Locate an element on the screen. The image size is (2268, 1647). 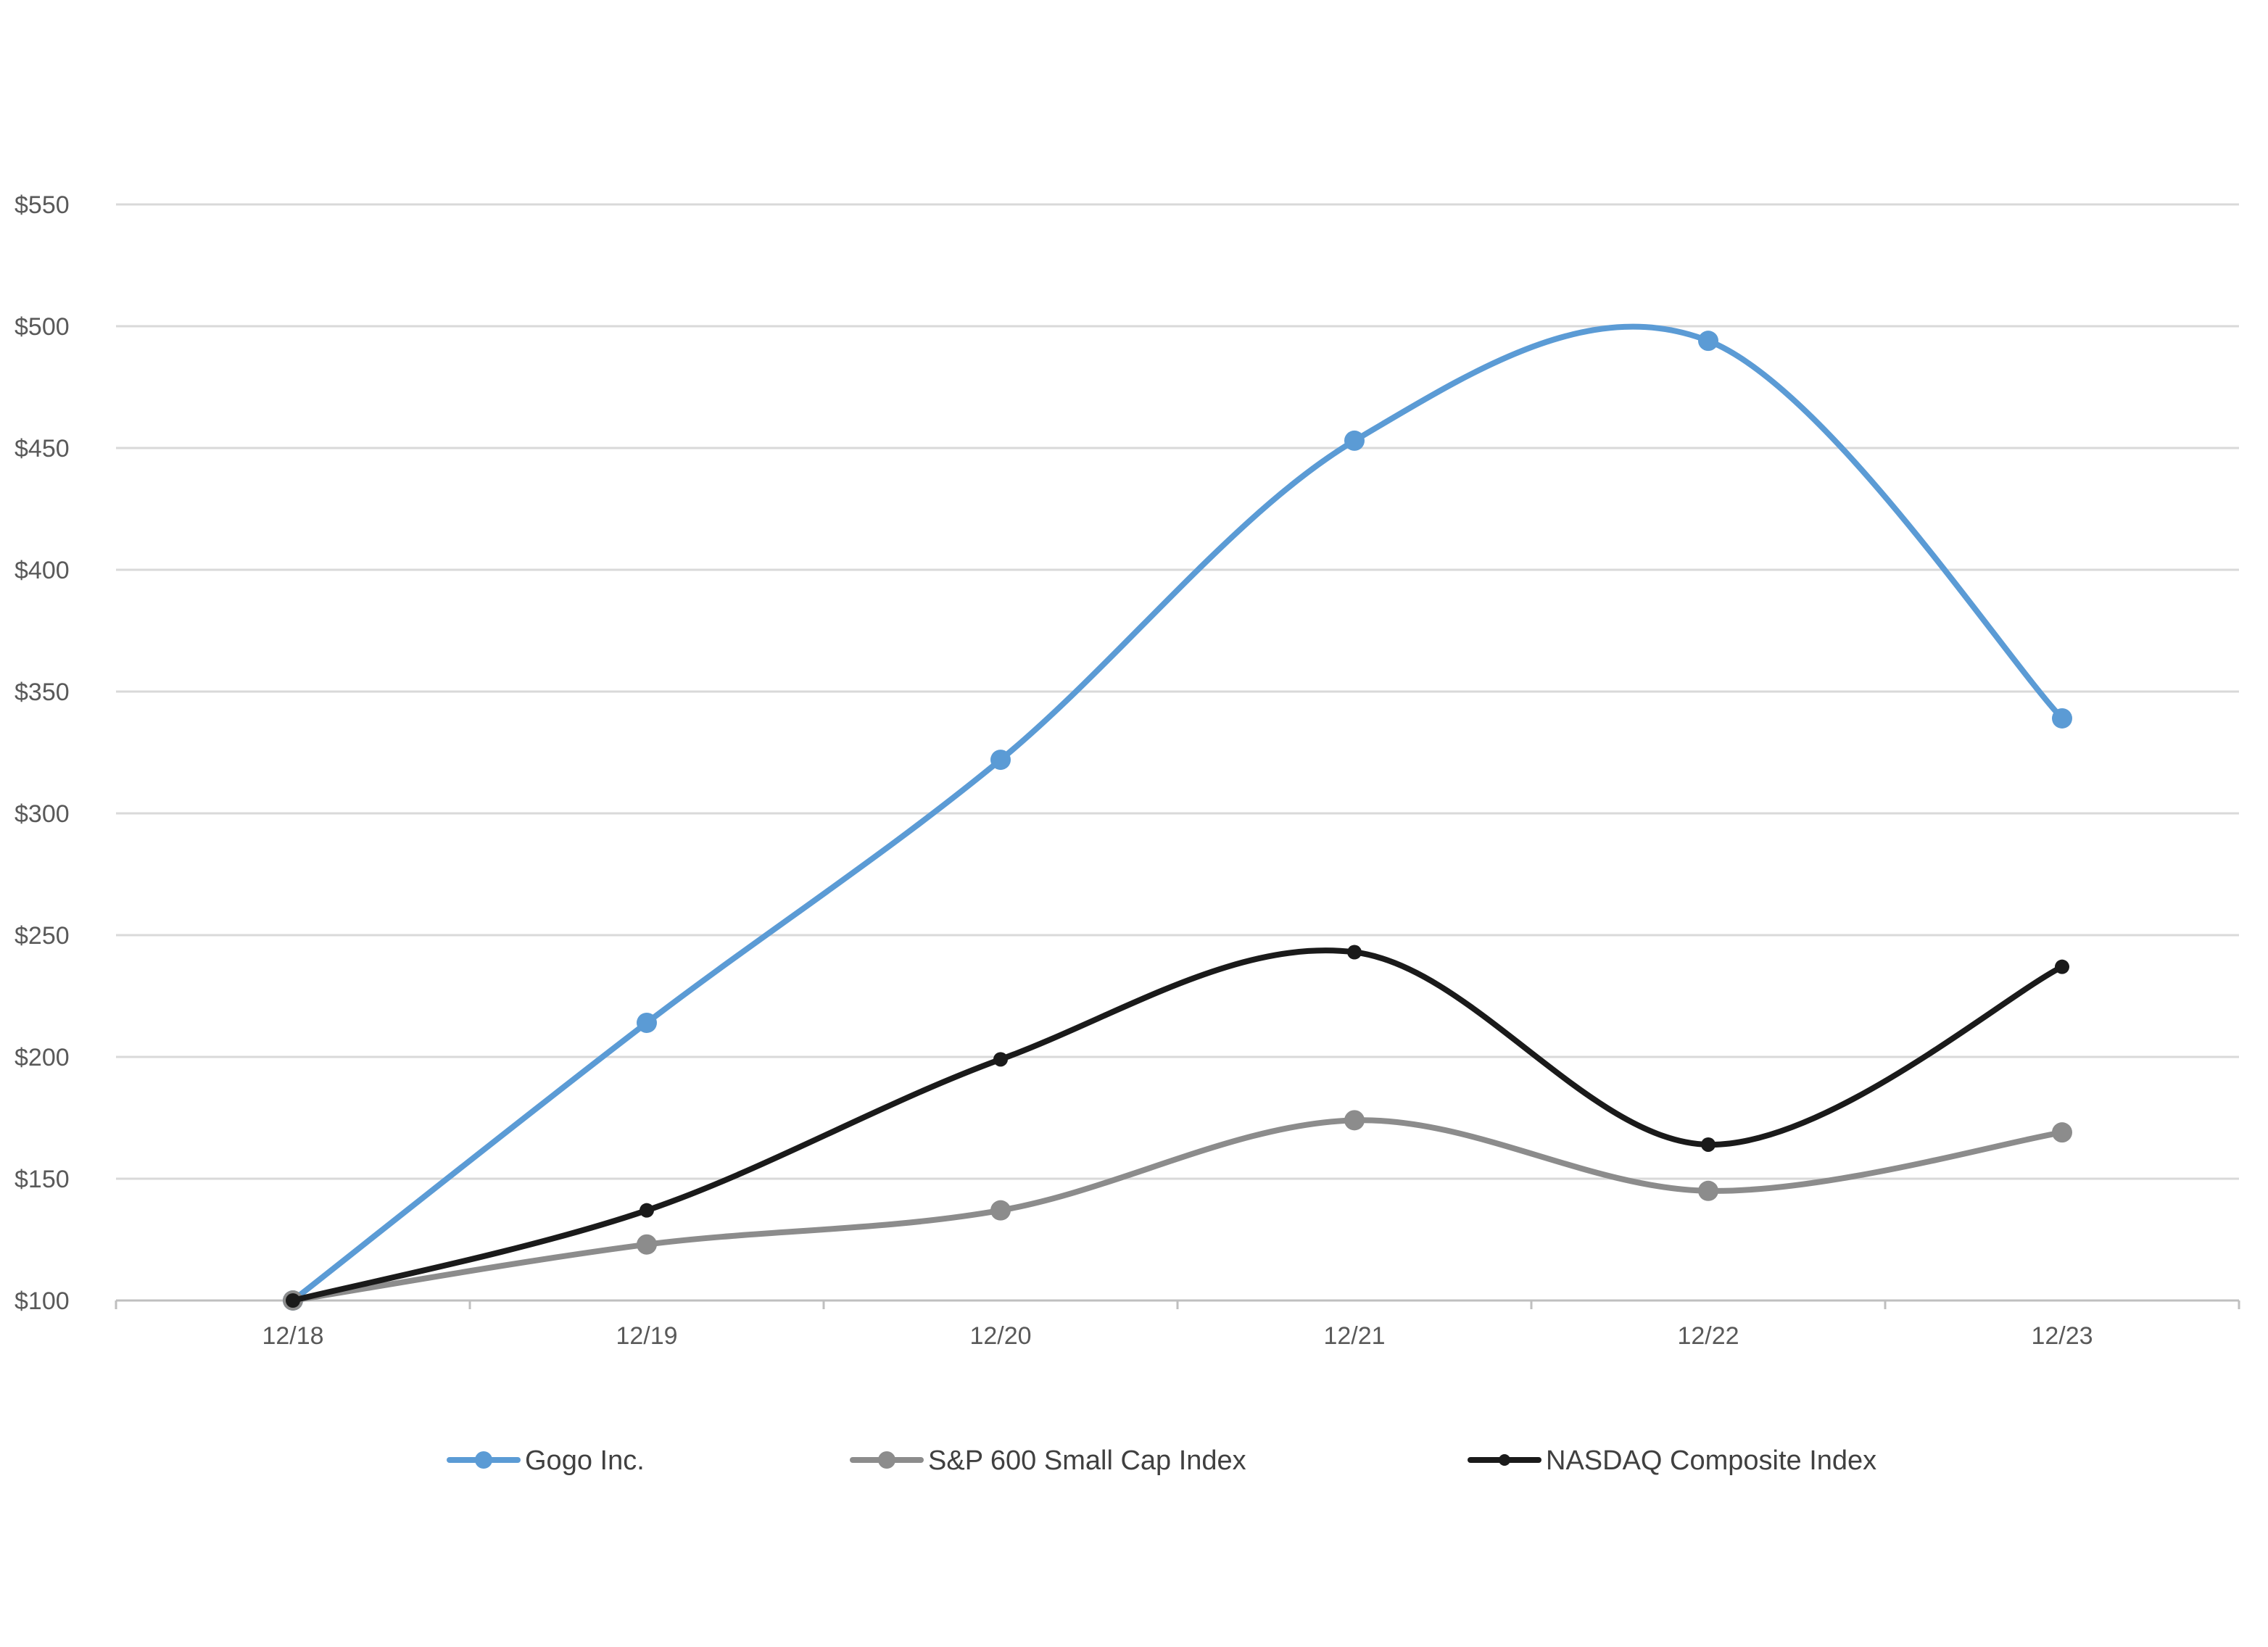
x-tick-label: 12/21 is located at coordinates (1354, 1336).